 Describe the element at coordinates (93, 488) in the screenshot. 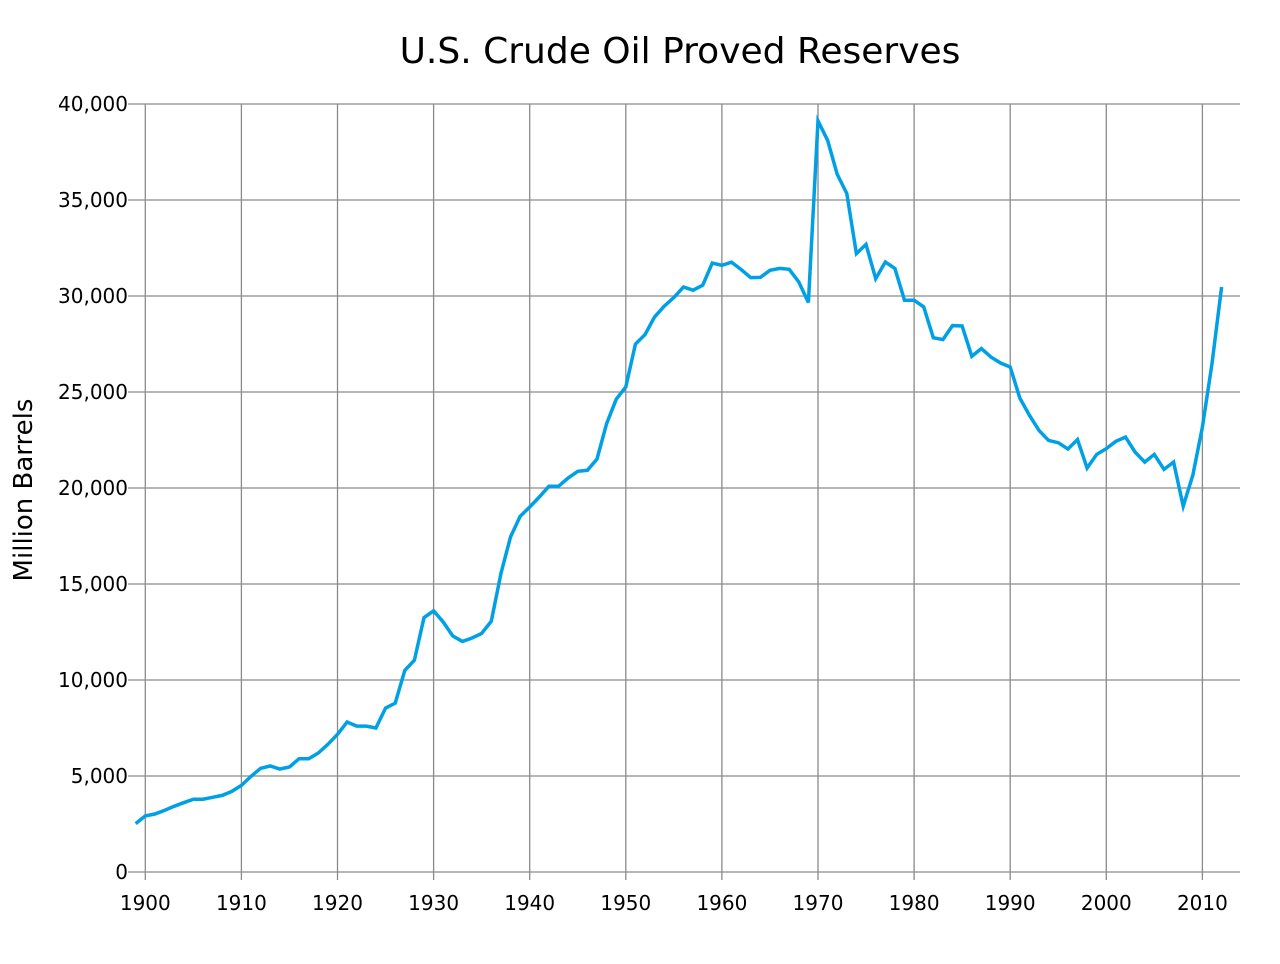

I see `y-tick-label: 20,000` at that location.